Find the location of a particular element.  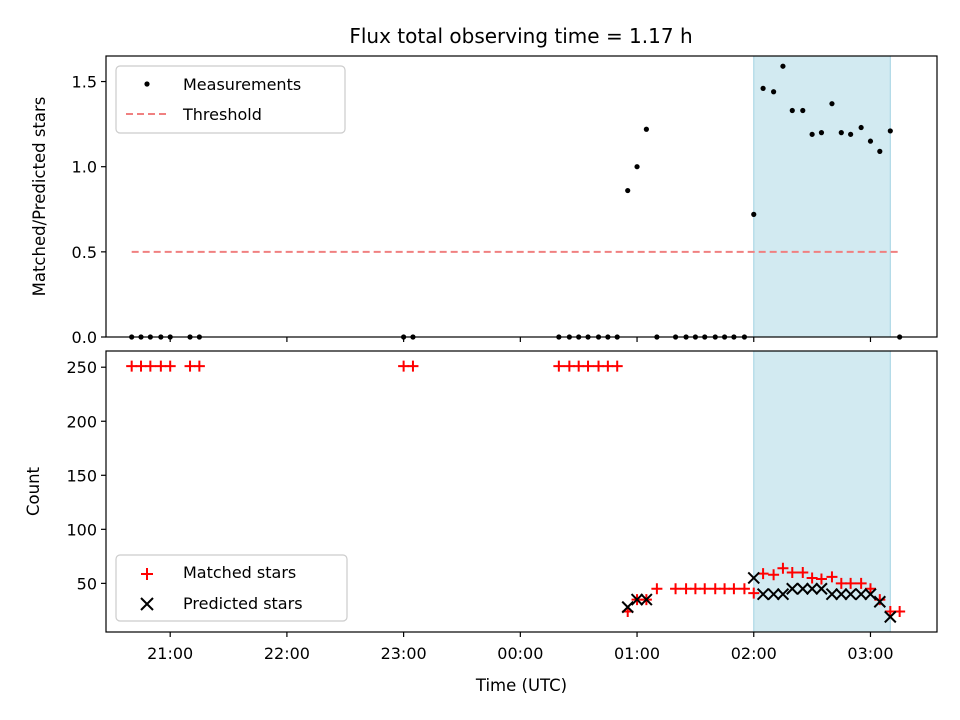

top-y-tick-label: 0.0 is located at coordinates (84, 337).